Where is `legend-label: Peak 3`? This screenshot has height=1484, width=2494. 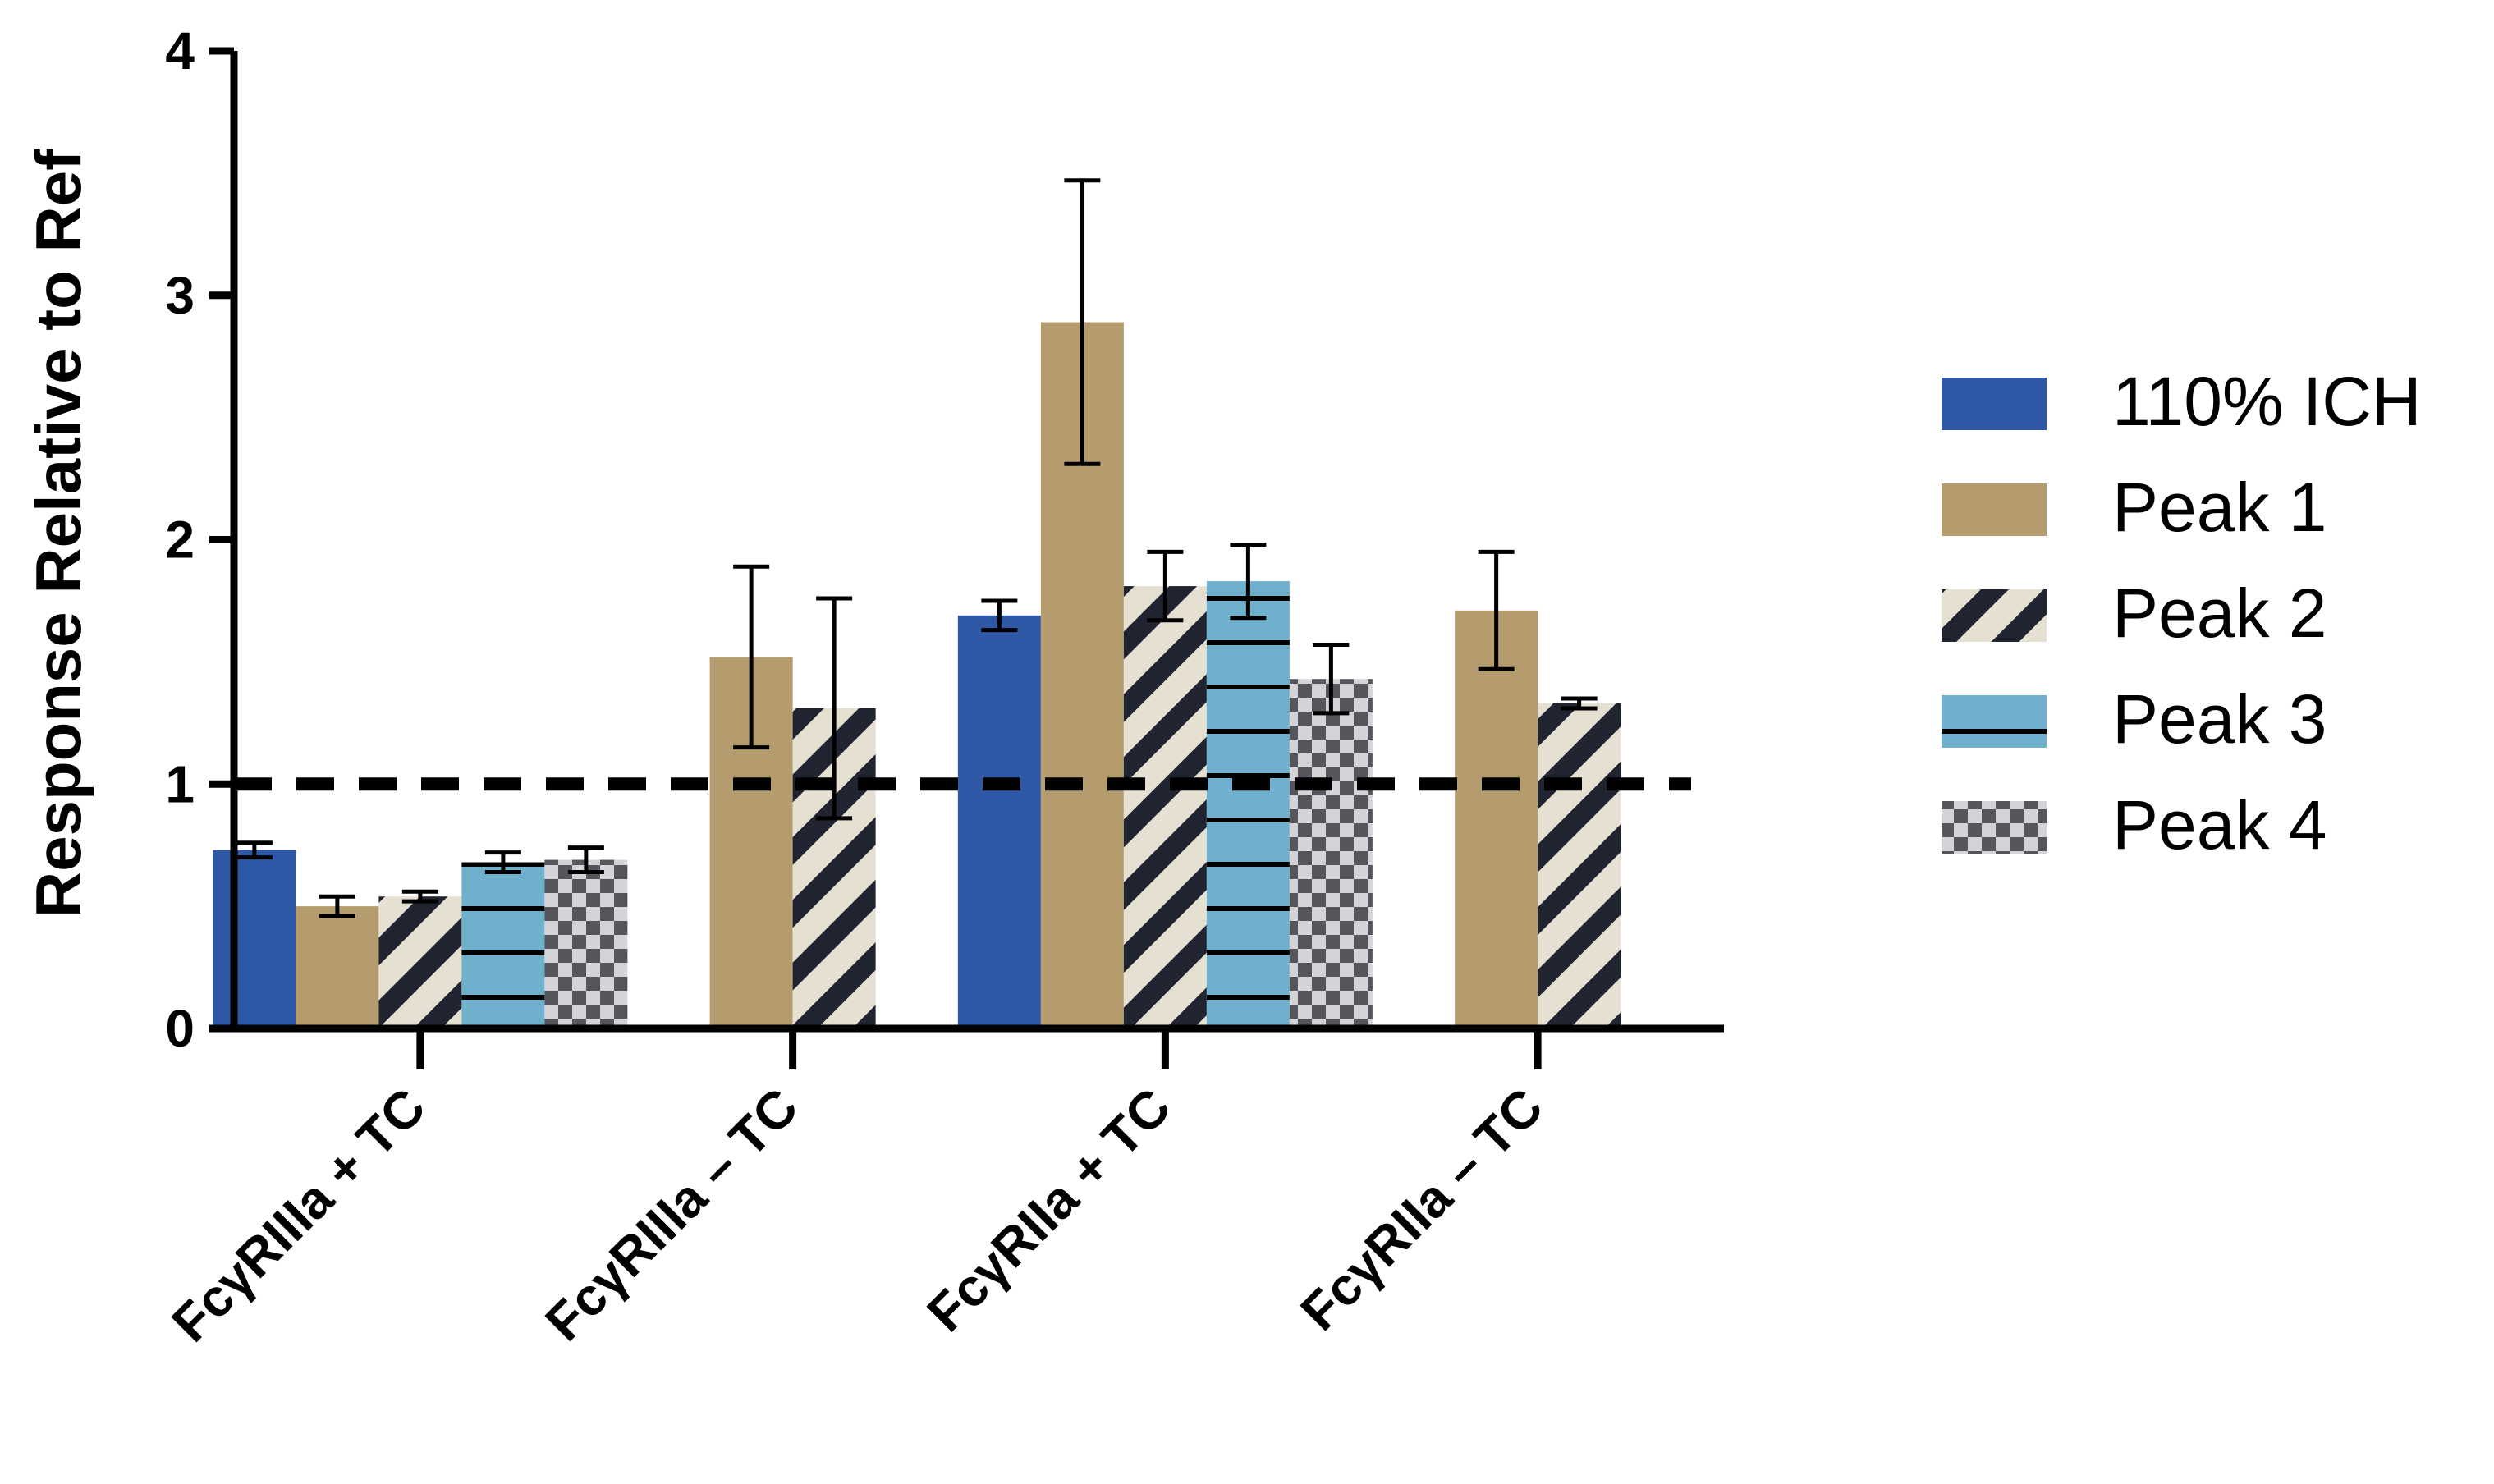
legend-label: Peak 3 is located at coordinates (2219, 719).